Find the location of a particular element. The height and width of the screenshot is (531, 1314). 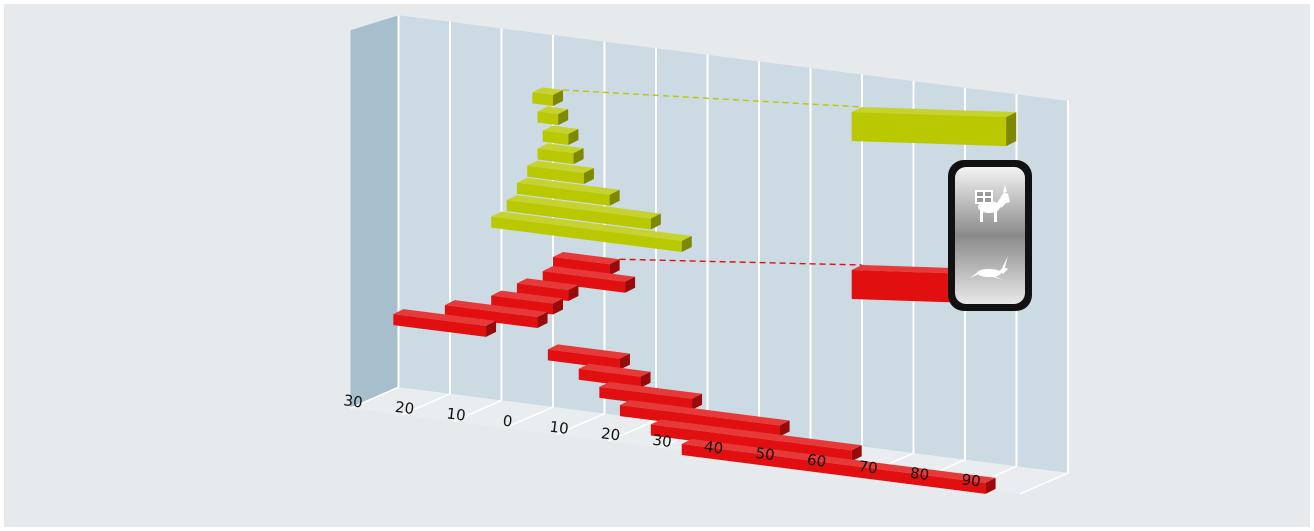

hare-icon is located at coordinates (989, 268).